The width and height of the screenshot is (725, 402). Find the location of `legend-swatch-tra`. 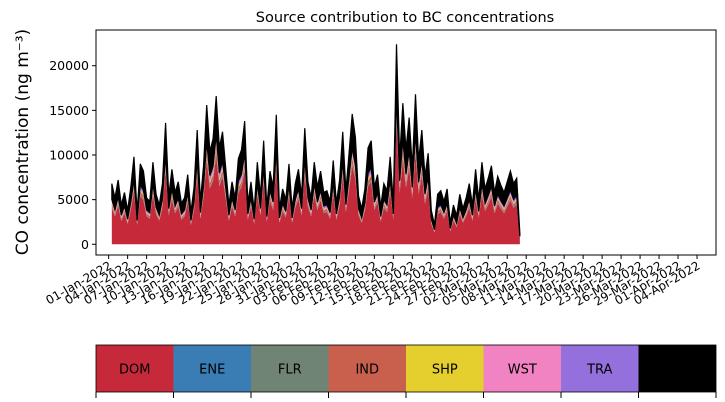

legend-swatch-tra is located at coordinates (600, 368).